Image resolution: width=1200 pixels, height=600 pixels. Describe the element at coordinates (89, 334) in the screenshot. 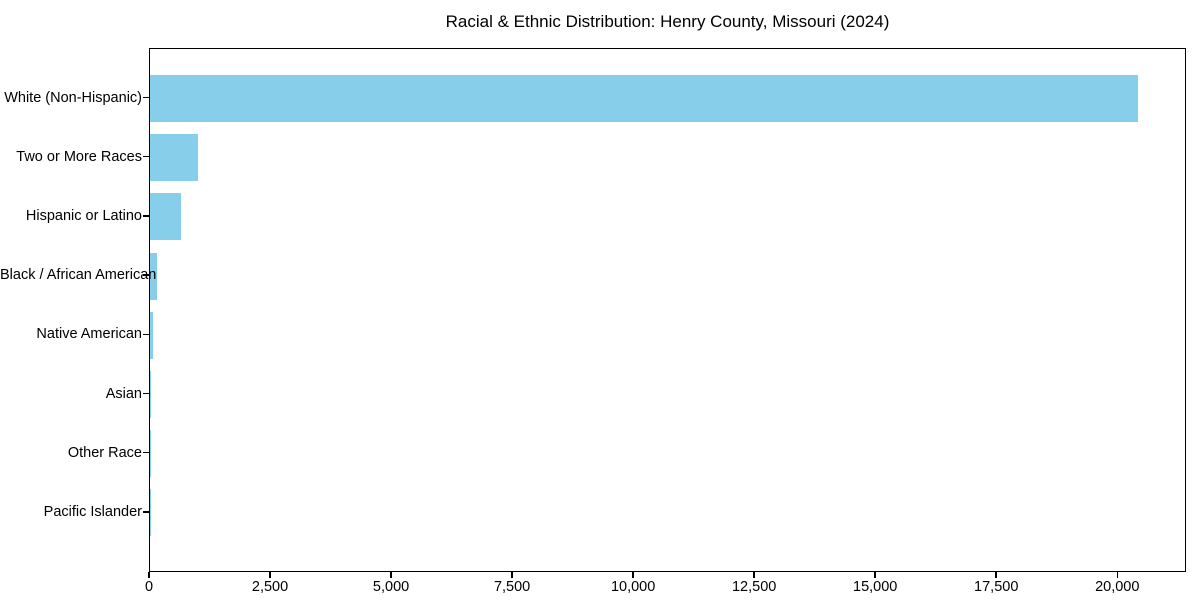

I see `y-axis-label: Native American` at that location.